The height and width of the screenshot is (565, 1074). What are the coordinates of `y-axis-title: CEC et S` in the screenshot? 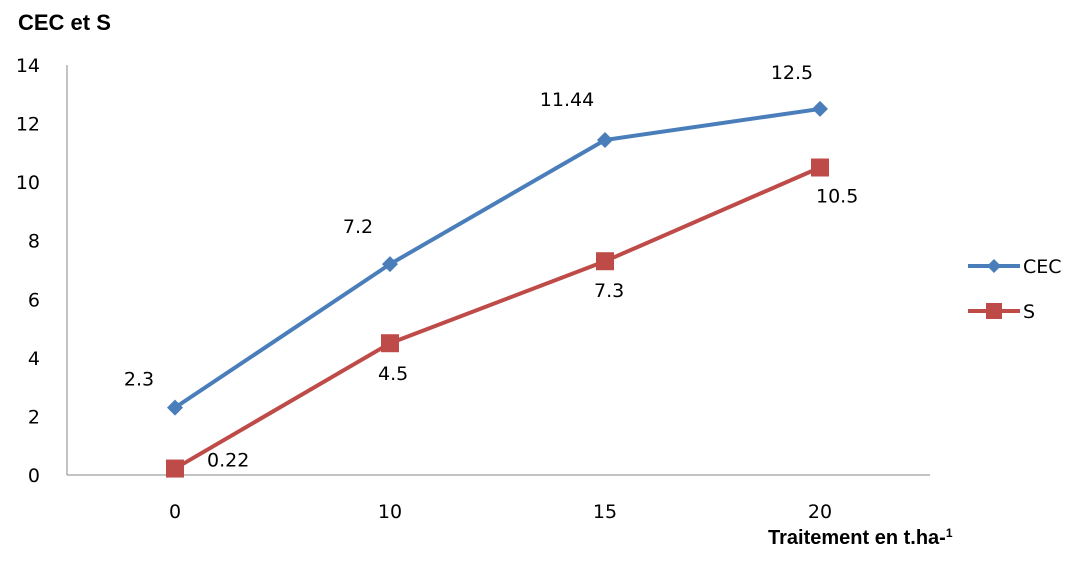 It's located at (64, 22).